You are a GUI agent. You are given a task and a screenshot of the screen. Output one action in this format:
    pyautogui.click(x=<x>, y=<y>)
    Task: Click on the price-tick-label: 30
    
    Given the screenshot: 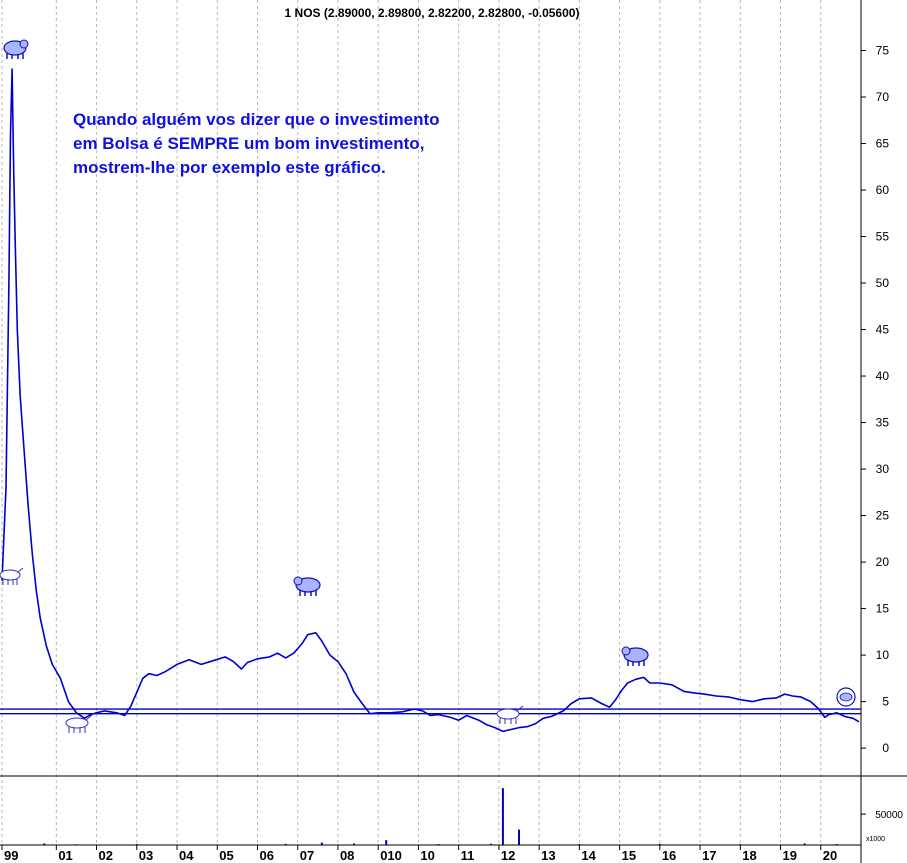 What is the action you would take?
    pyautogui.click(x=883, y=469)
    